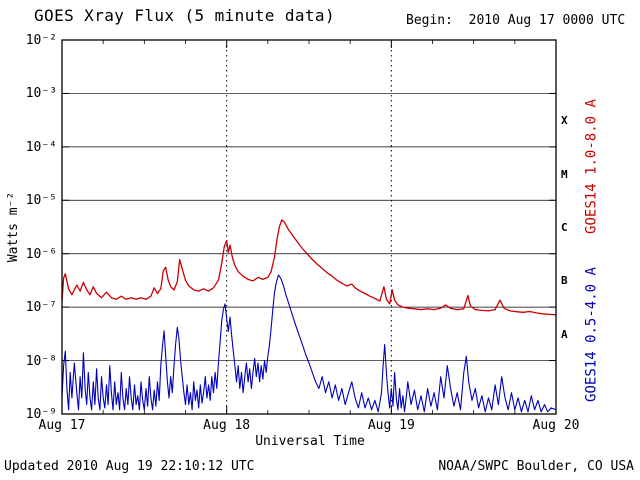 This screenshot has width=640, height=480. What do you see at coordinates (536, 466) in the screenshot?
I see `source-credit: NOAA/SWPC Boulder, CO USA` at bounding box center [536, 466].